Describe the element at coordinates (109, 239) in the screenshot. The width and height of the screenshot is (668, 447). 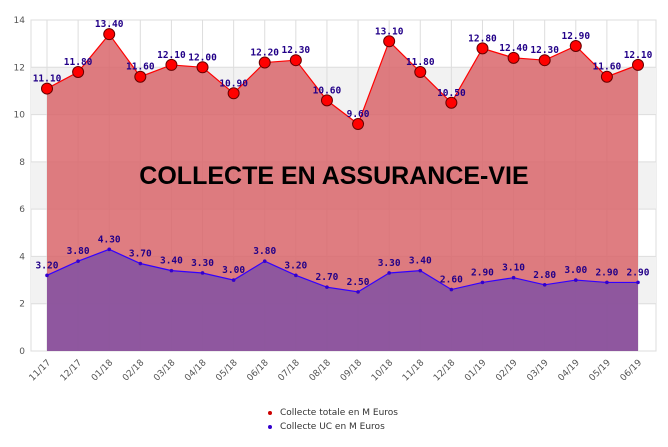
I see `data-label: 4.30` at that location.